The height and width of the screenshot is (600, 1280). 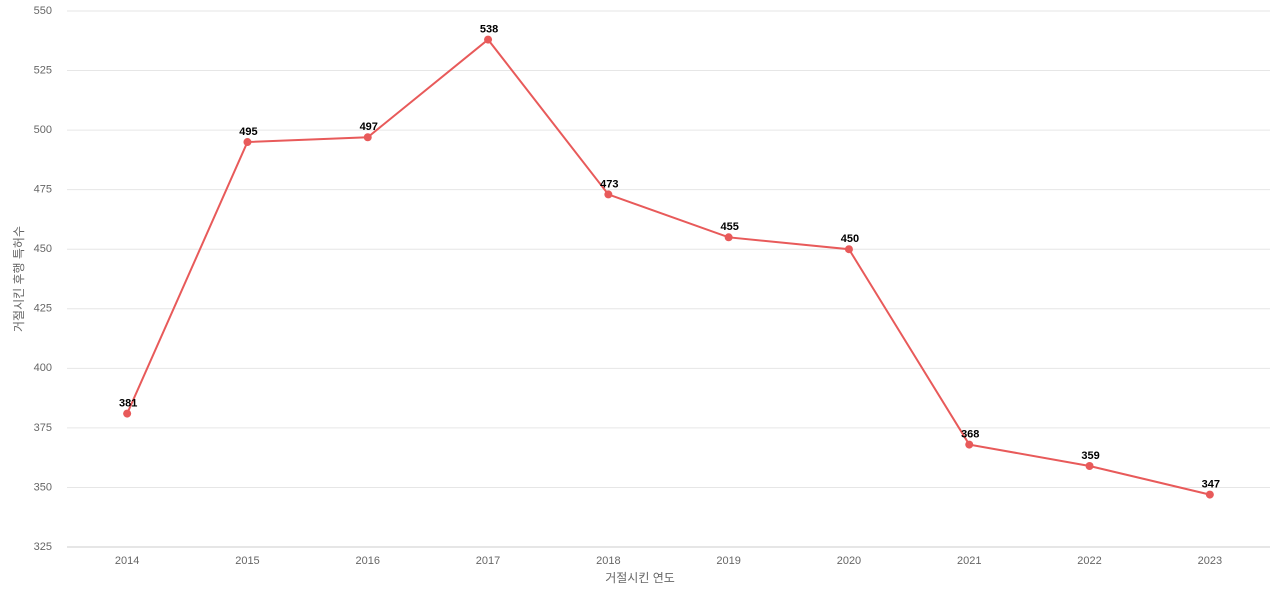 I want to click on data-label: 497, so click(x=369, y=127).